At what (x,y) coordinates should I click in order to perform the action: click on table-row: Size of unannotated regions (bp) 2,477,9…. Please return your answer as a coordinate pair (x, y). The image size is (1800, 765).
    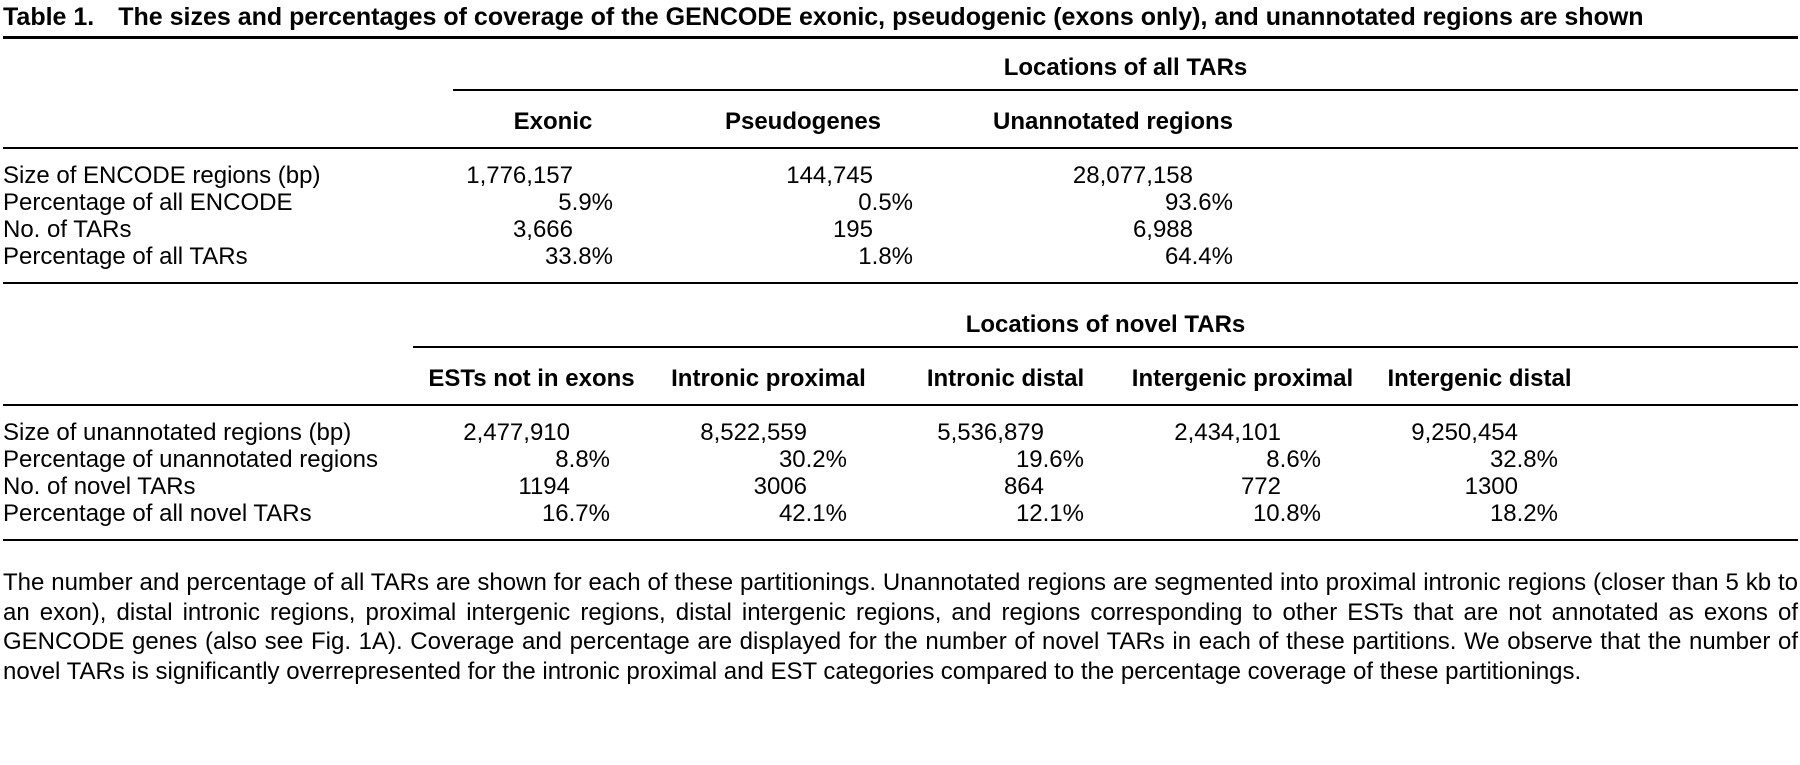
    Looking at the image, I should click on (900, 425).